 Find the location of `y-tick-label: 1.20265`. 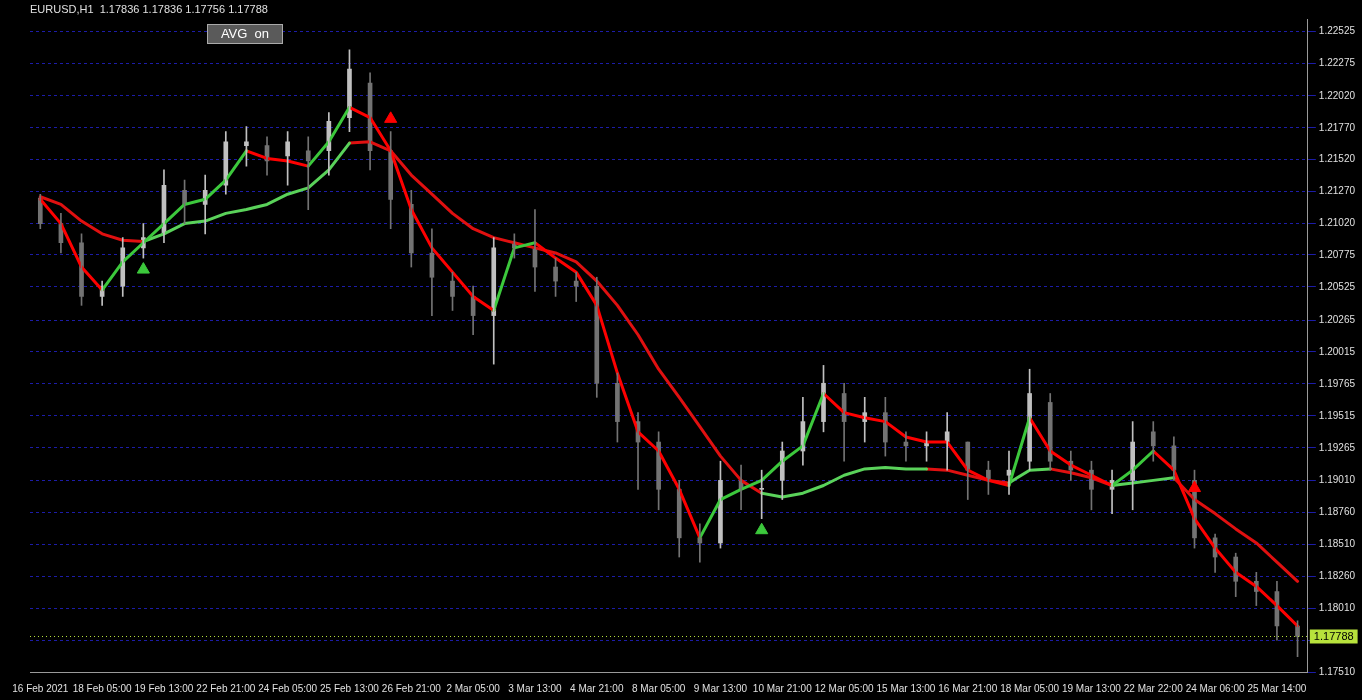

y-tick-label: 1.20265 is located at coordinates (1337, 319).